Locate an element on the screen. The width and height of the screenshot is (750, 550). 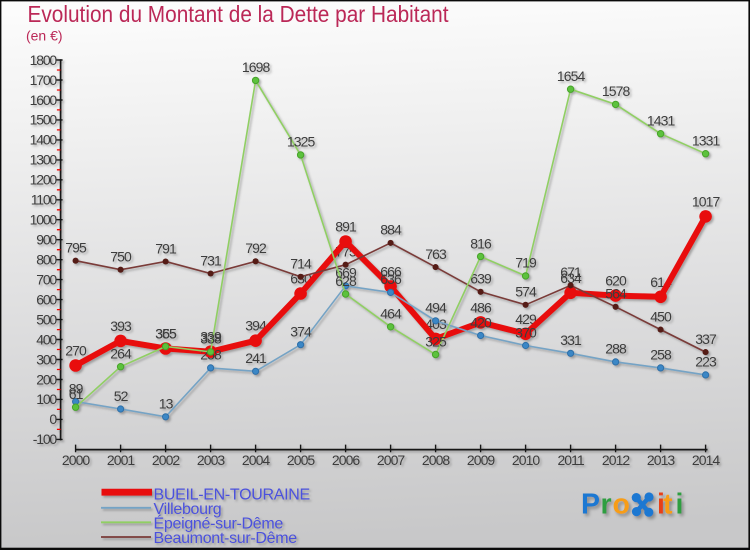
svg-text: 620 is located at coordinates (616, 281).